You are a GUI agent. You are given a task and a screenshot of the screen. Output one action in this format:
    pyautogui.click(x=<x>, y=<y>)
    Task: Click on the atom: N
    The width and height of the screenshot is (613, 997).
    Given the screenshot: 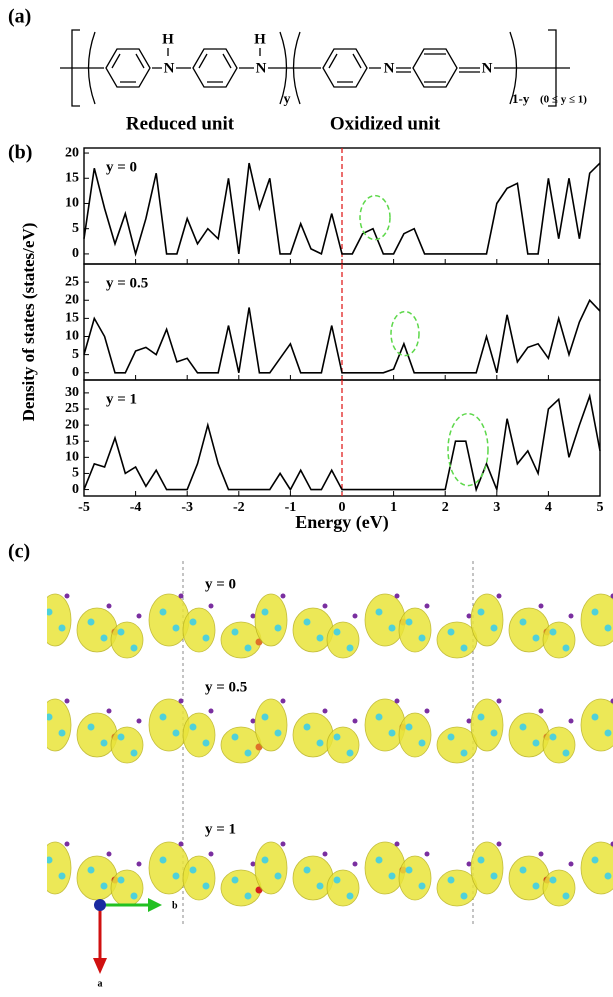 What is the action you would take?
    pyautogui.click(x=169, y=68)
    